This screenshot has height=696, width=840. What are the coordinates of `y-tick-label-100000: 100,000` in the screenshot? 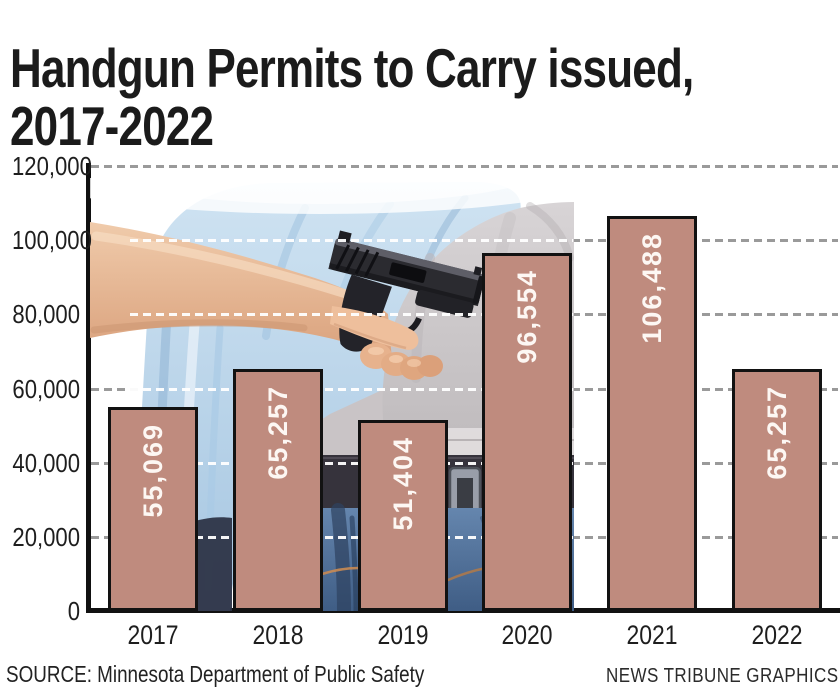 It's located at (52, 240).